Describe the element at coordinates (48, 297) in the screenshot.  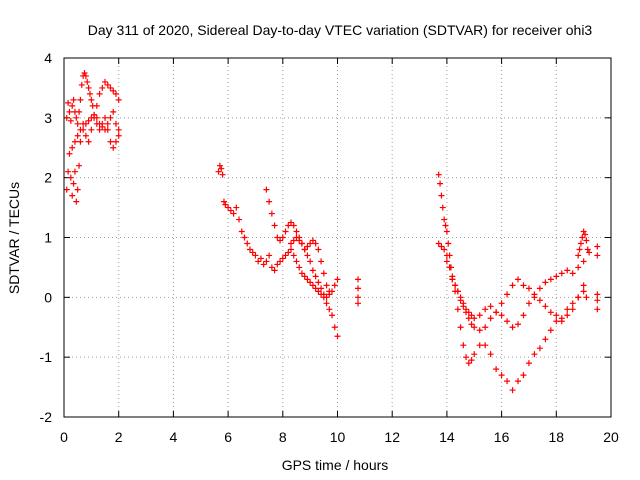
I see `y-tick-label: 0` at that location.